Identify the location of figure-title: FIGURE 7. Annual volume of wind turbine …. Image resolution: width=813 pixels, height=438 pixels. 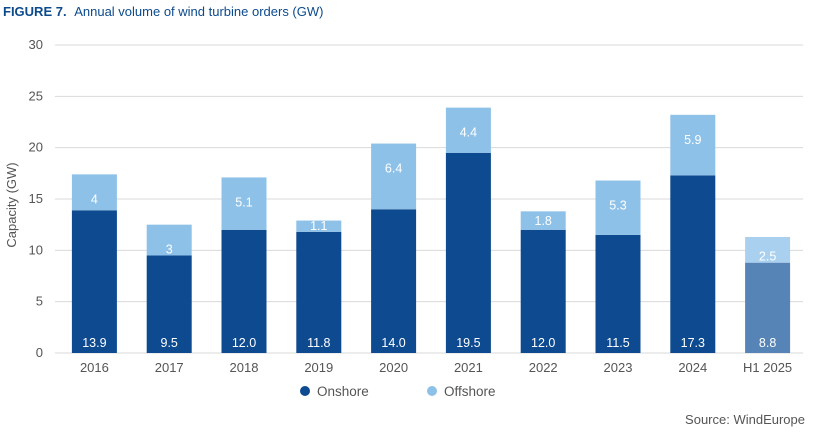
(163, 11).